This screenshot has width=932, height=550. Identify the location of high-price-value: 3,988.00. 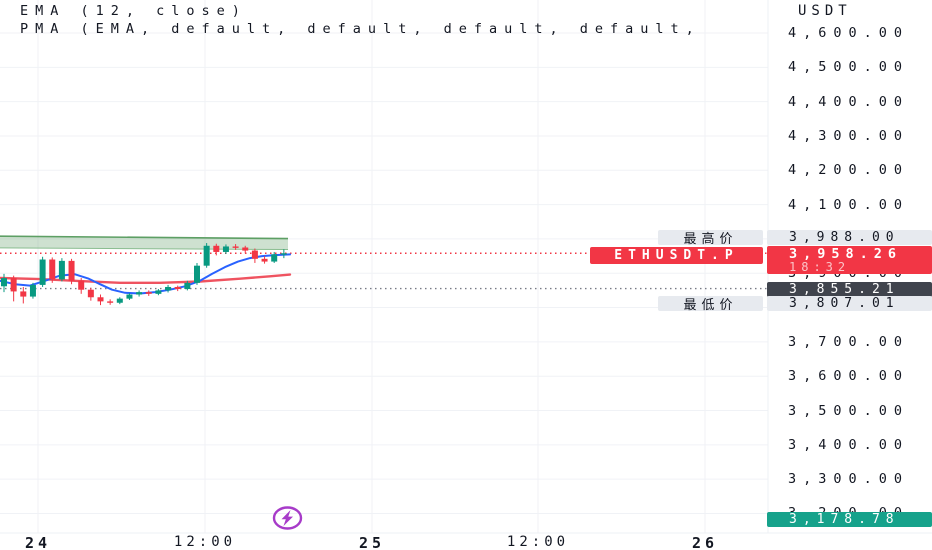
(849, 237).